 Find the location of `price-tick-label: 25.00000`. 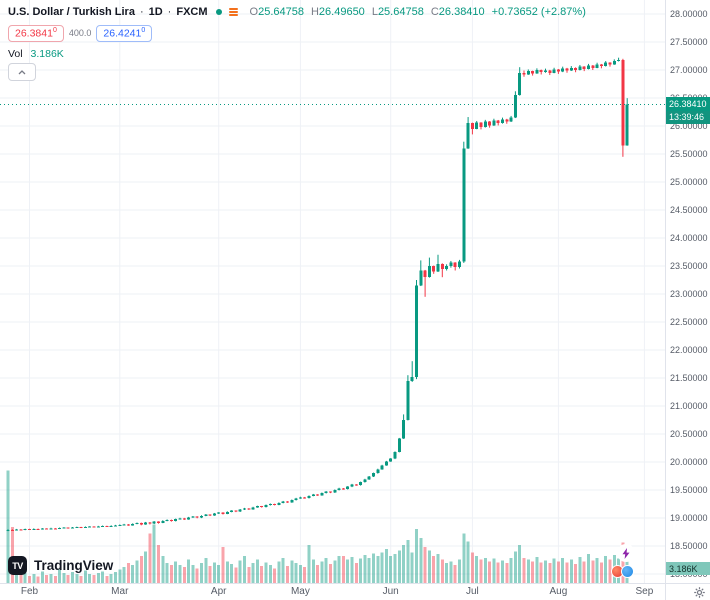

price-tick-label: 25.00000 is located at coordinates (689, 182).